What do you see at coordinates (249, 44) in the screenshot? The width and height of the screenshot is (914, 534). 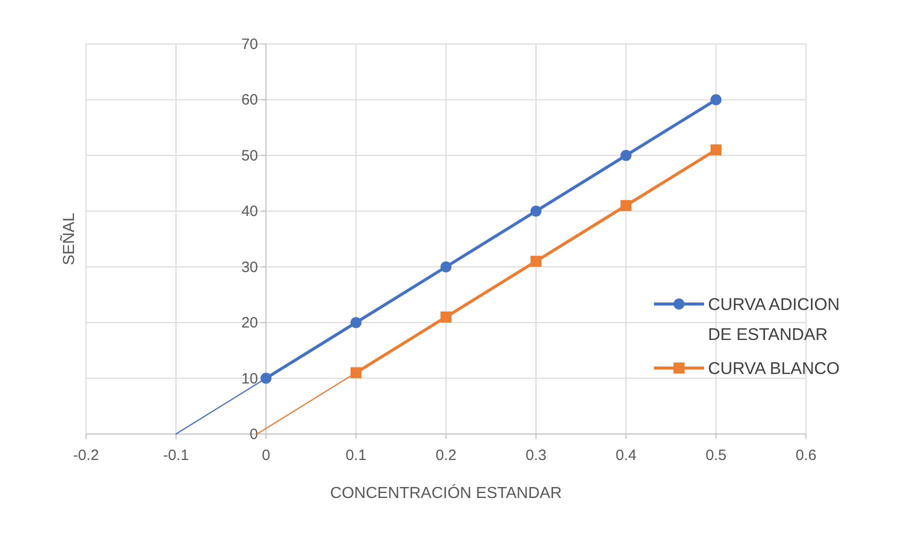 I see `y-tick-label: 70` at bounding box center [249, 44].